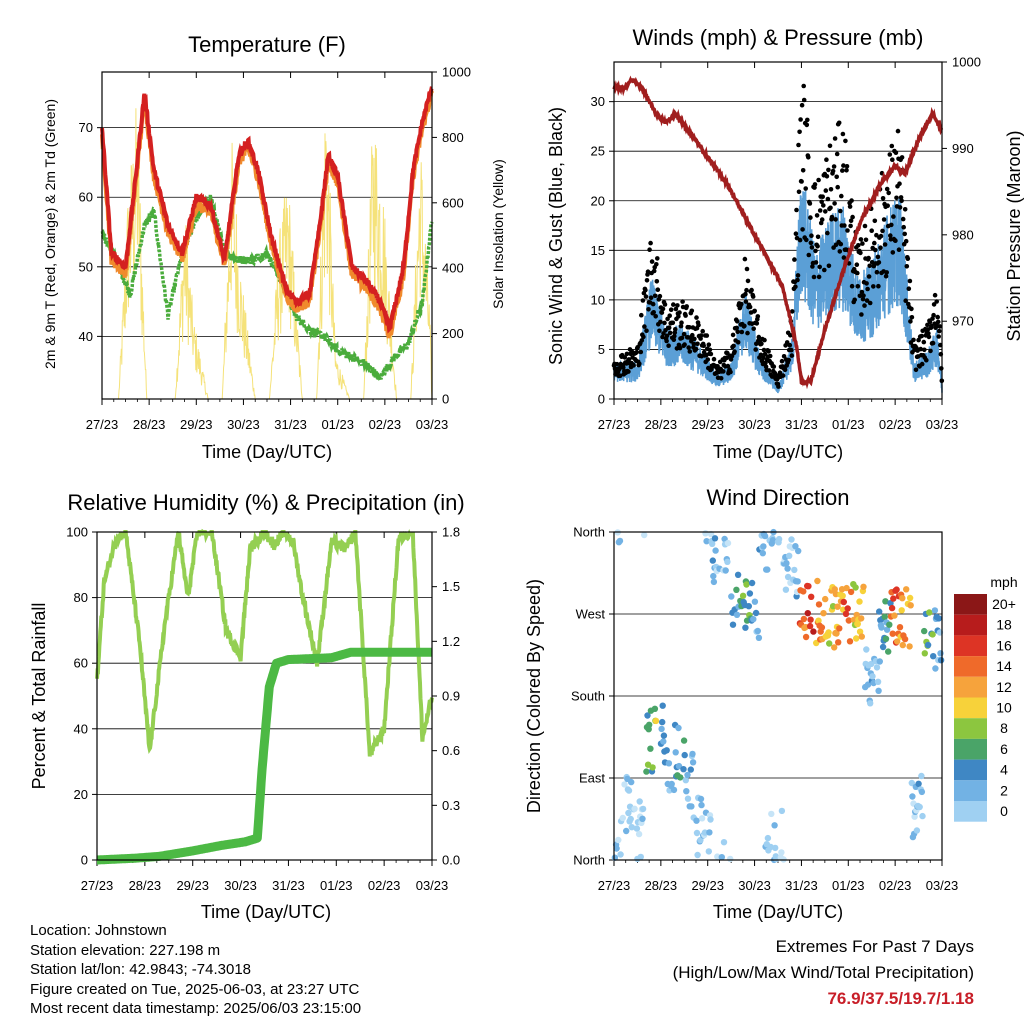 This screenshot has width=1024, height=1024. Describe the element at coordinates (598, 101) in the screenshot. I see `winds-left-tick-label: 30` at that location.